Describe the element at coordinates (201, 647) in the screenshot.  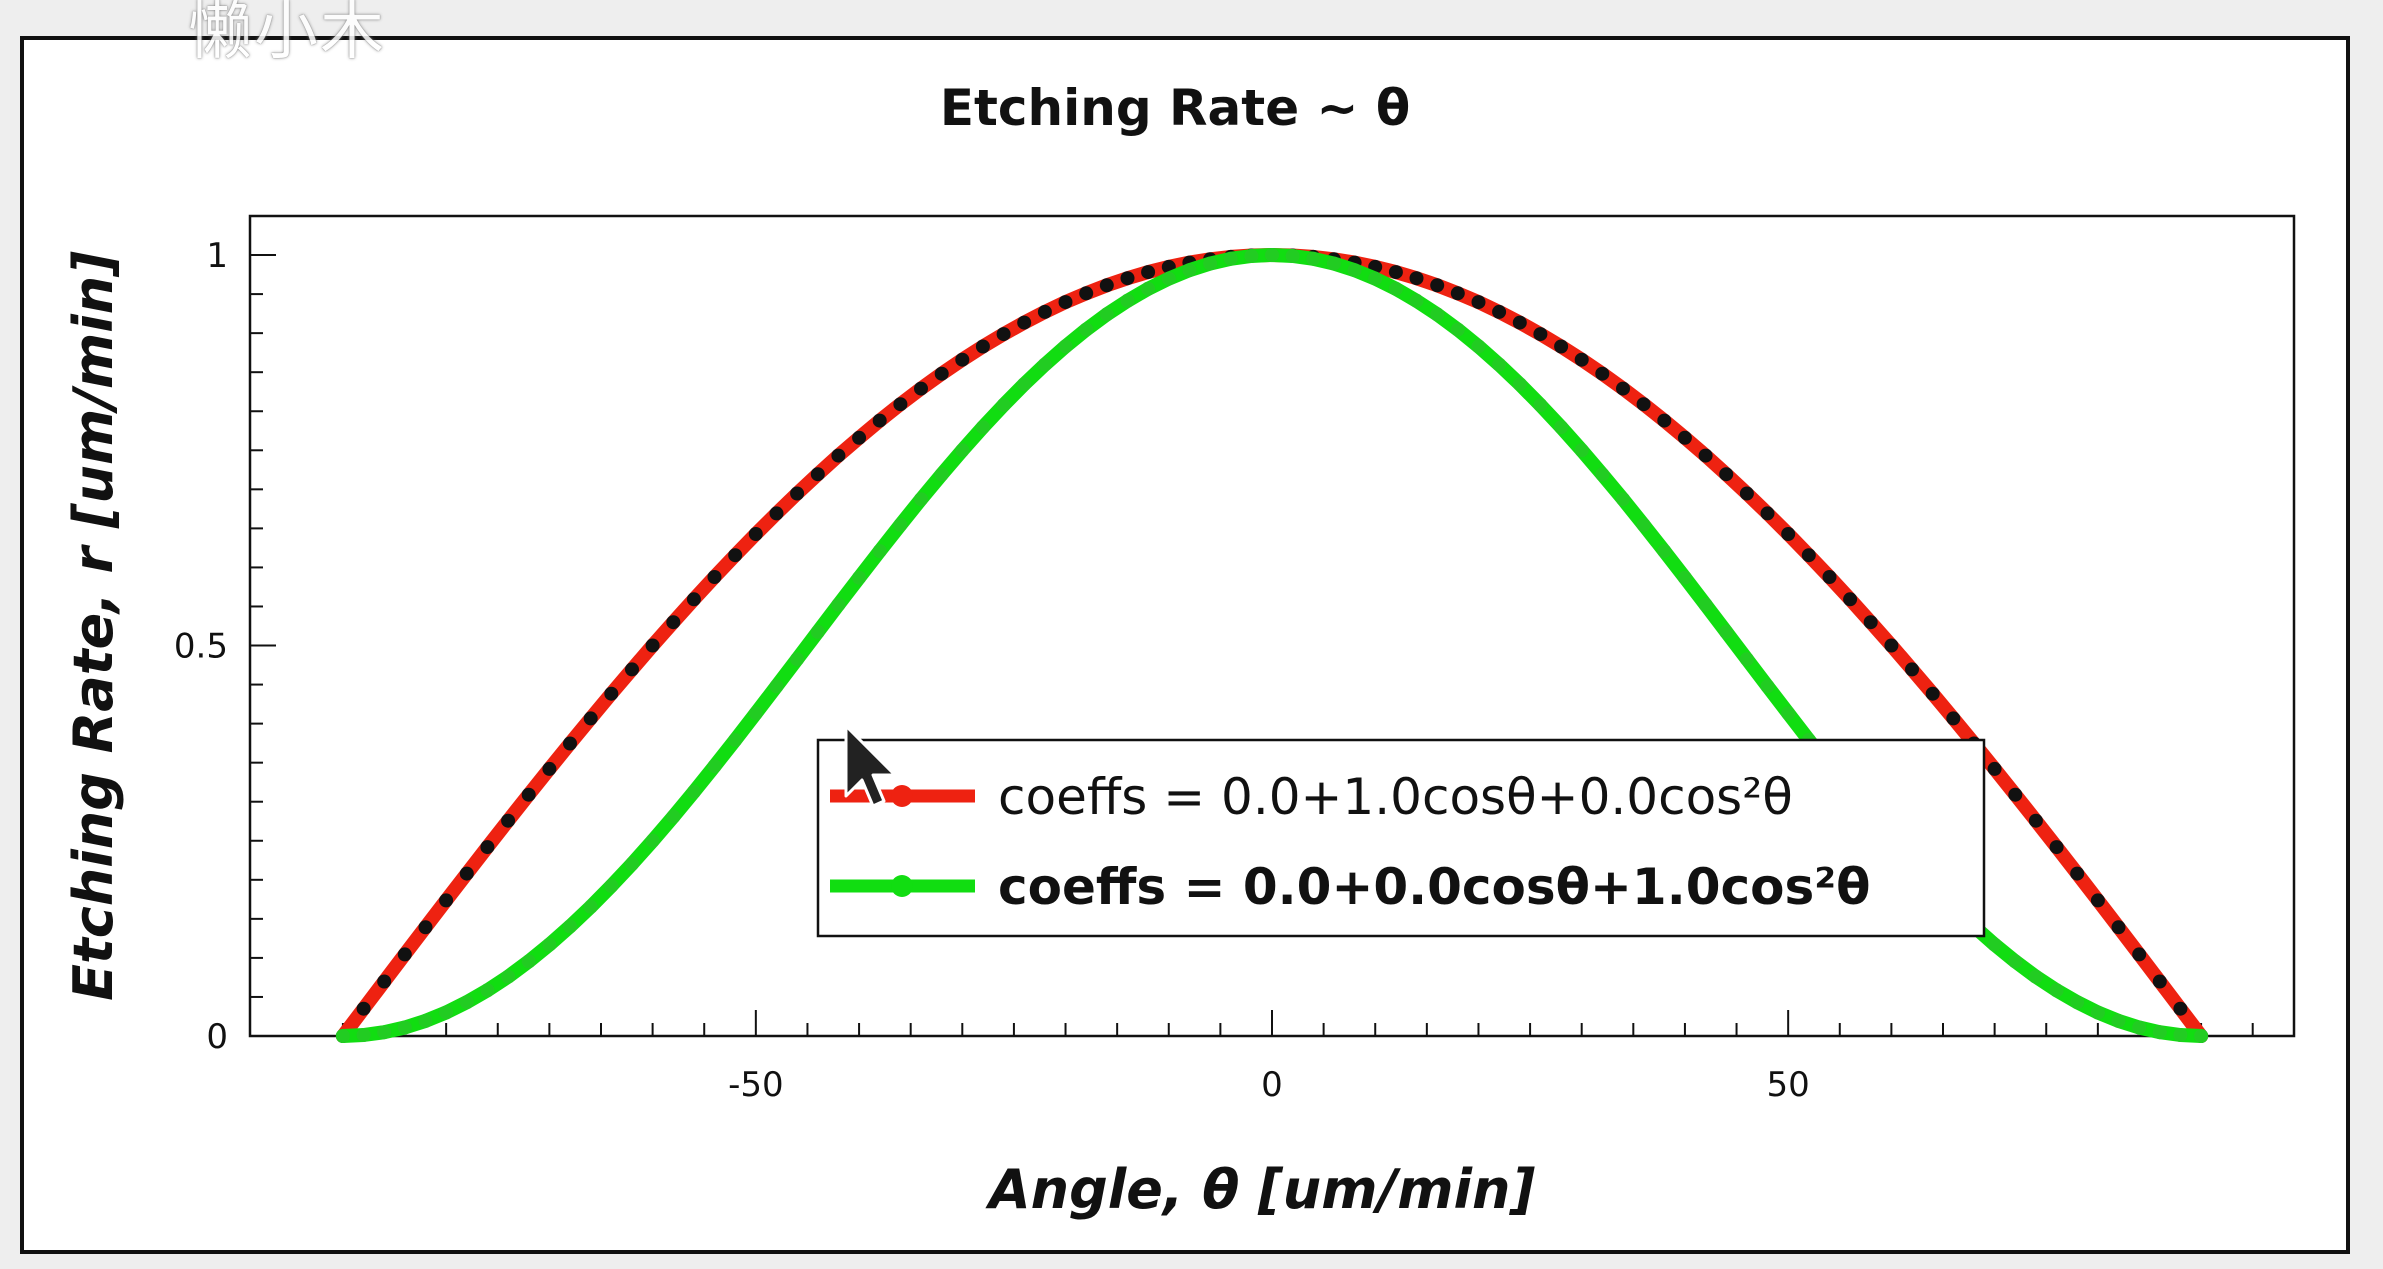
I see `y-tick-label: 0.5` at that location.